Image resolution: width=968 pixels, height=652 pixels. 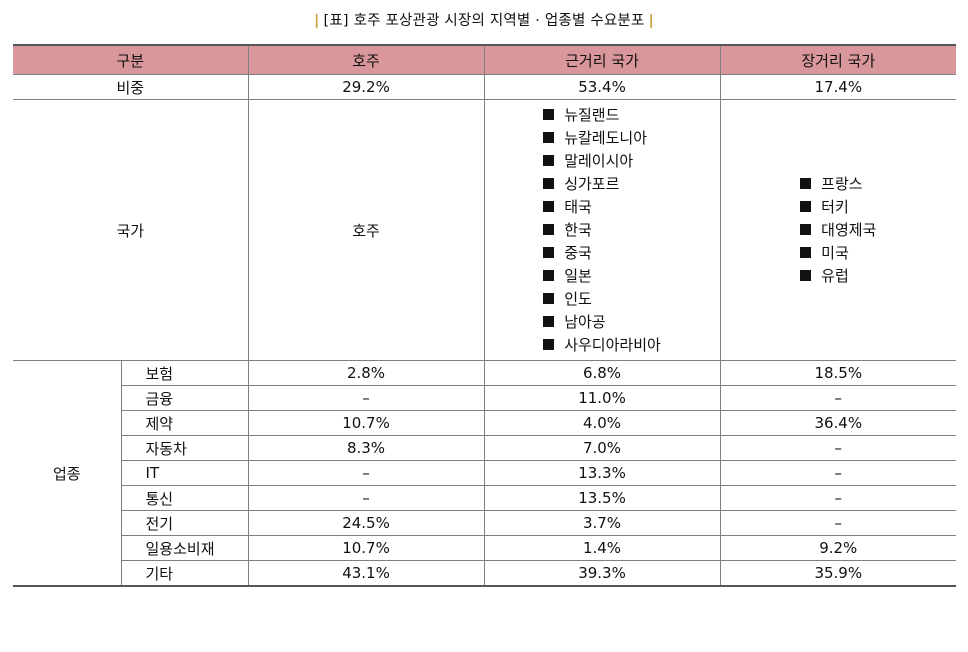 I want to click on industry-name: 통신, so click(x=185, y=498).